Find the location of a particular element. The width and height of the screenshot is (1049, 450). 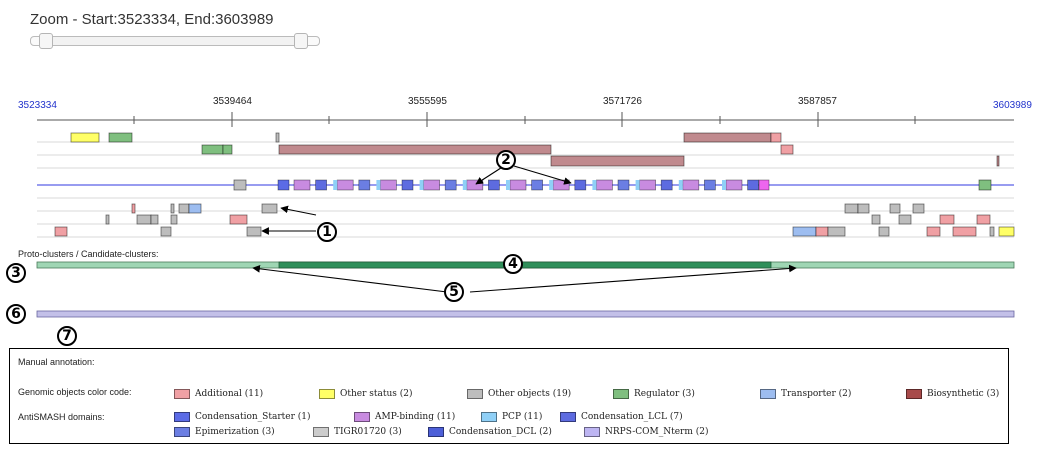

protocluster-core-bar is located at coordinates (525, 265).